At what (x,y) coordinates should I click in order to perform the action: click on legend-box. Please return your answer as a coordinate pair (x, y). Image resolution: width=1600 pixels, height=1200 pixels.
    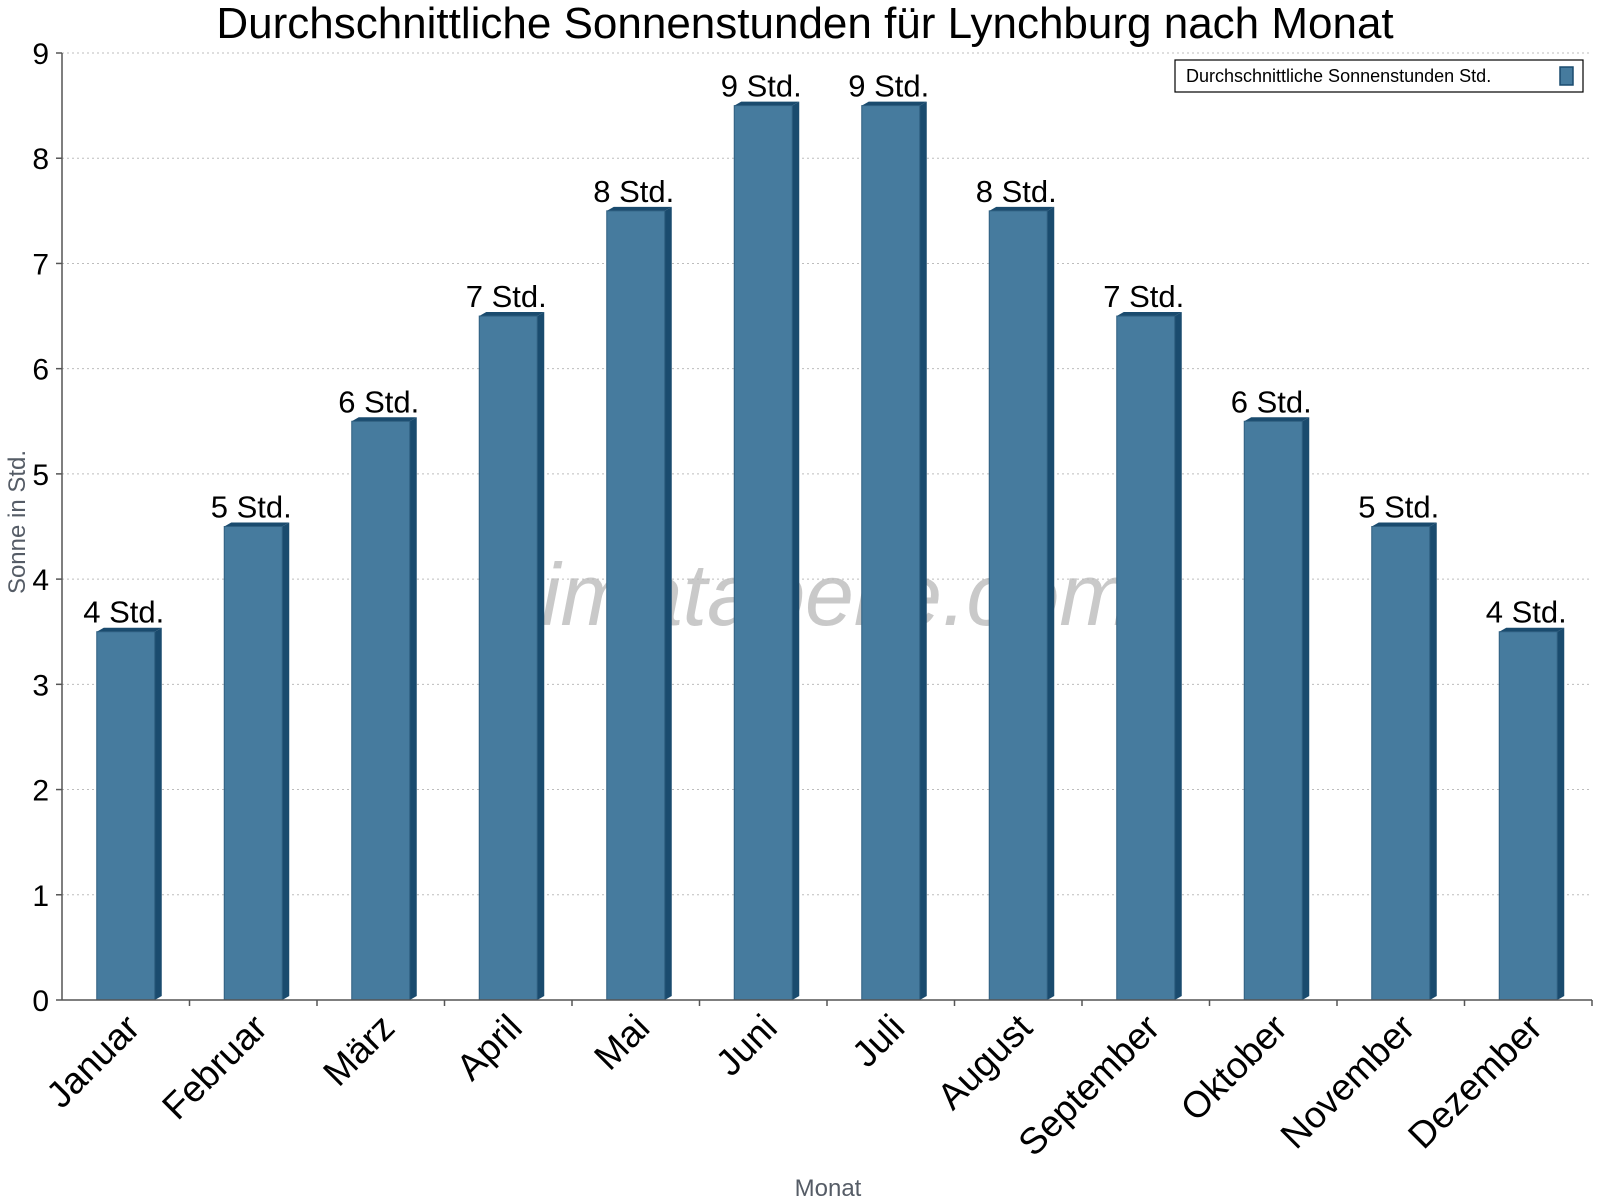
    Looking at the image, I should click on (1379, 76).